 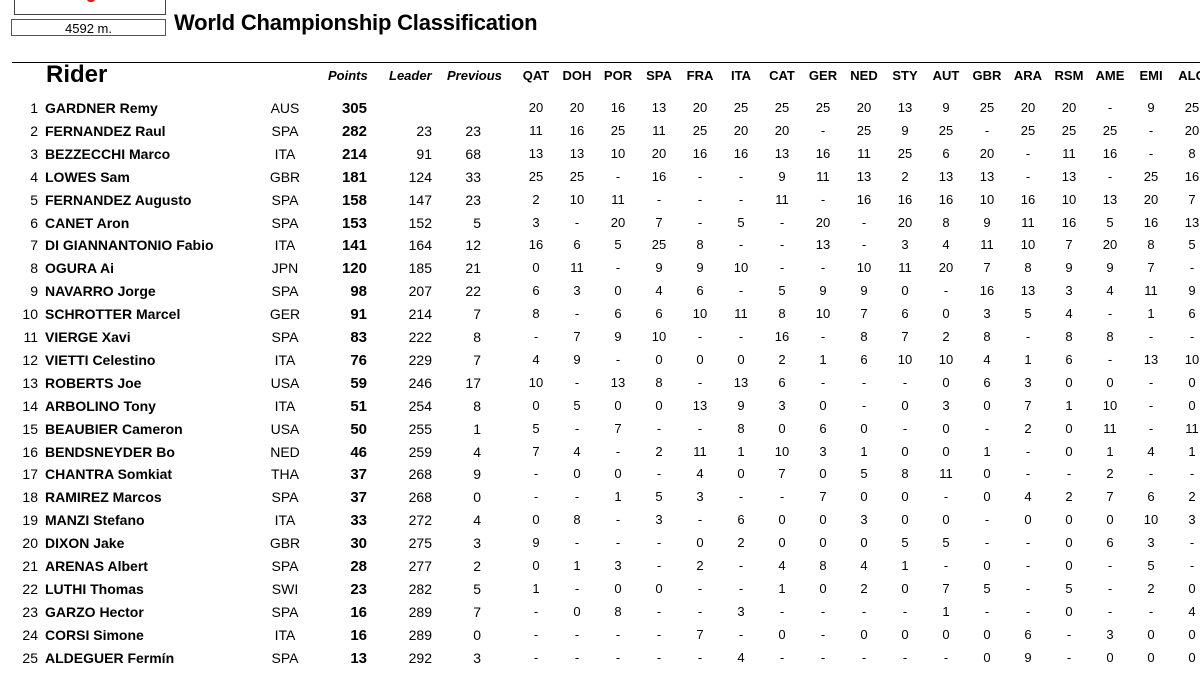 What do you see at coordinates (101, 108) in the screenshot?
I see `rider-name: GARDNER Remy` at bounding box center [101, 108].